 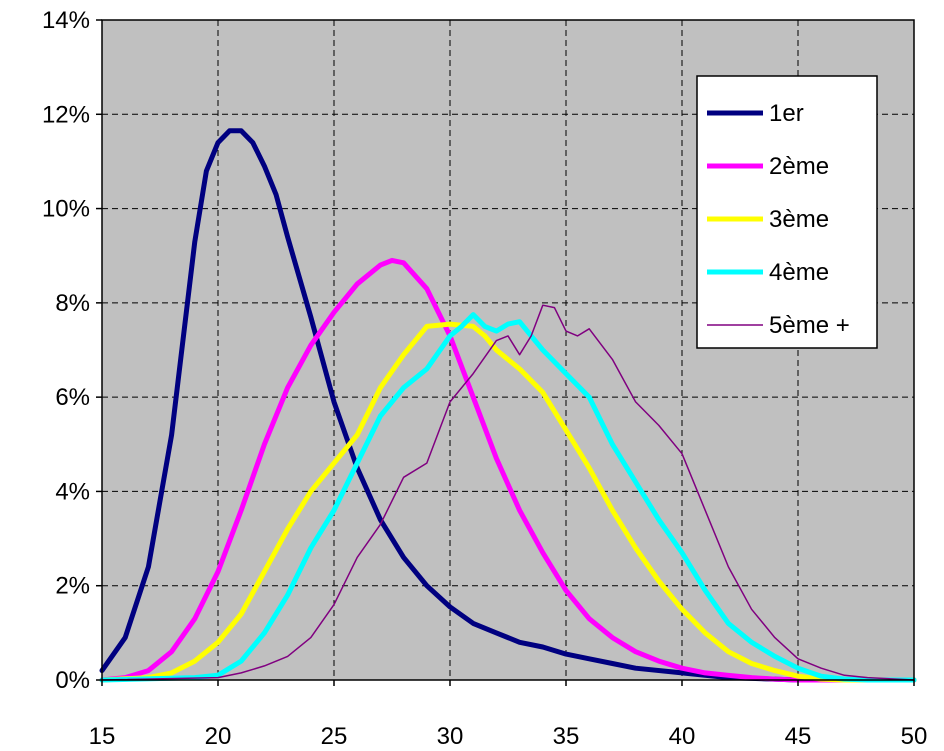 What do you see at coordinates (66, 114) in the screenshot?
I see `y-tick-label: 12%` at bounding box center [66, 114].